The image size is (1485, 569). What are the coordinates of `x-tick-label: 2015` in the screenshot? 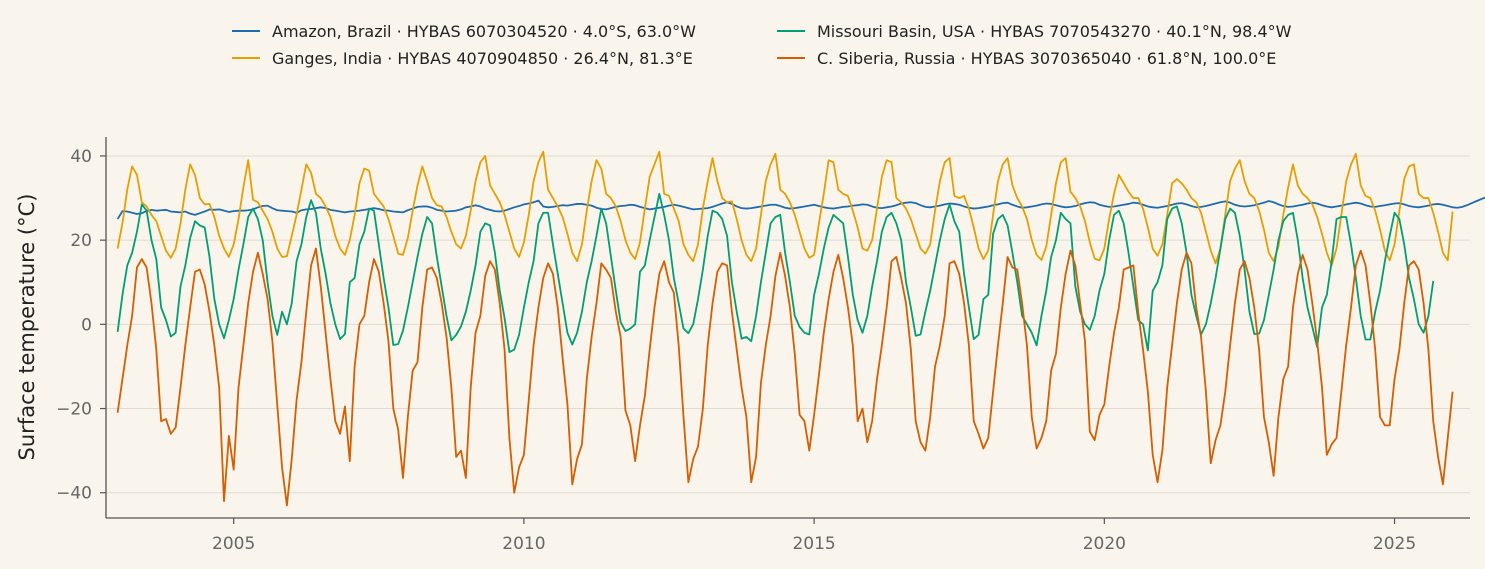 It's located at (813, 544).